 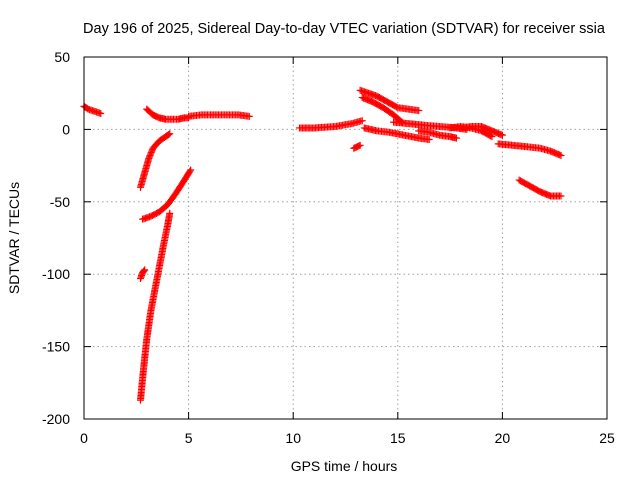 What do you see at coordinates (293, 438) in the screenshot?
I see `x-tick-label: 10` at bounding box center [293, 438].